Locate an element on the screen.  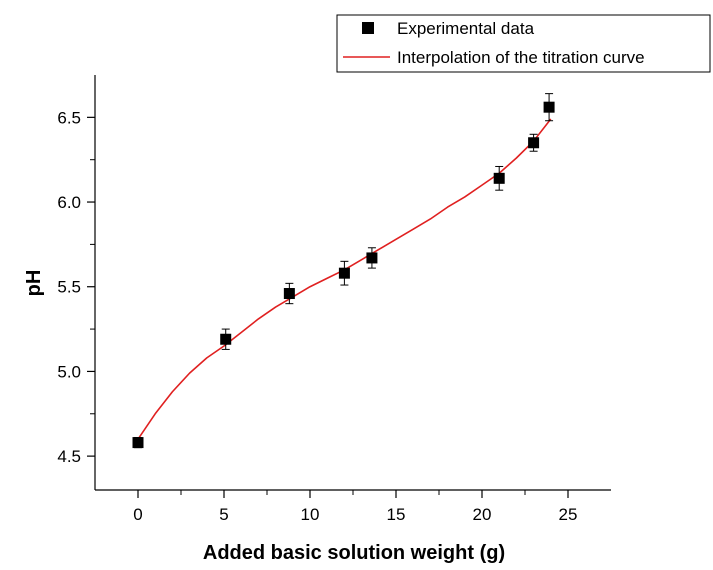
y-axis-label: pH is located at coordinates (34, 283).